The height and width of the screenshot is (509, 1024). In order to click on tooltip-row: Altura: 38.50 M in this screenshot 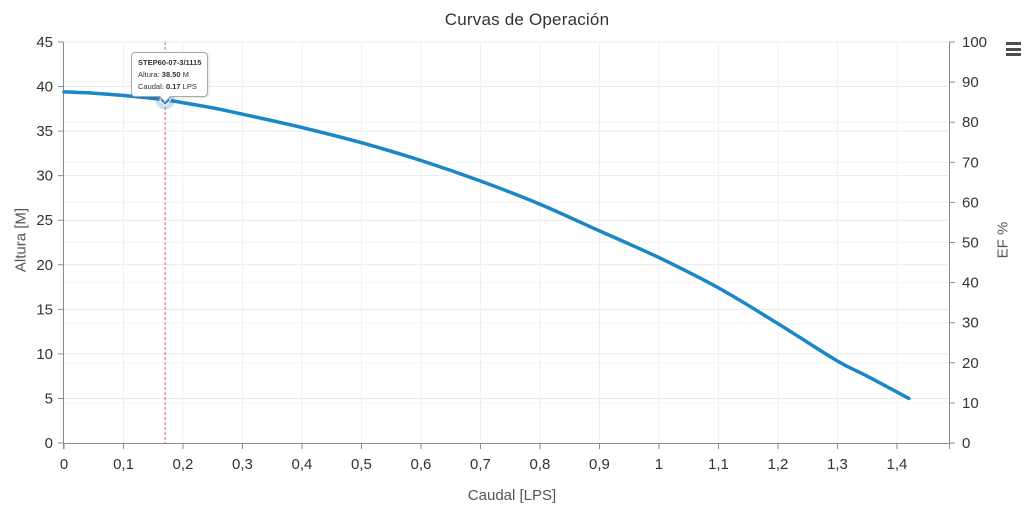, I will do `click(163, 75)`.